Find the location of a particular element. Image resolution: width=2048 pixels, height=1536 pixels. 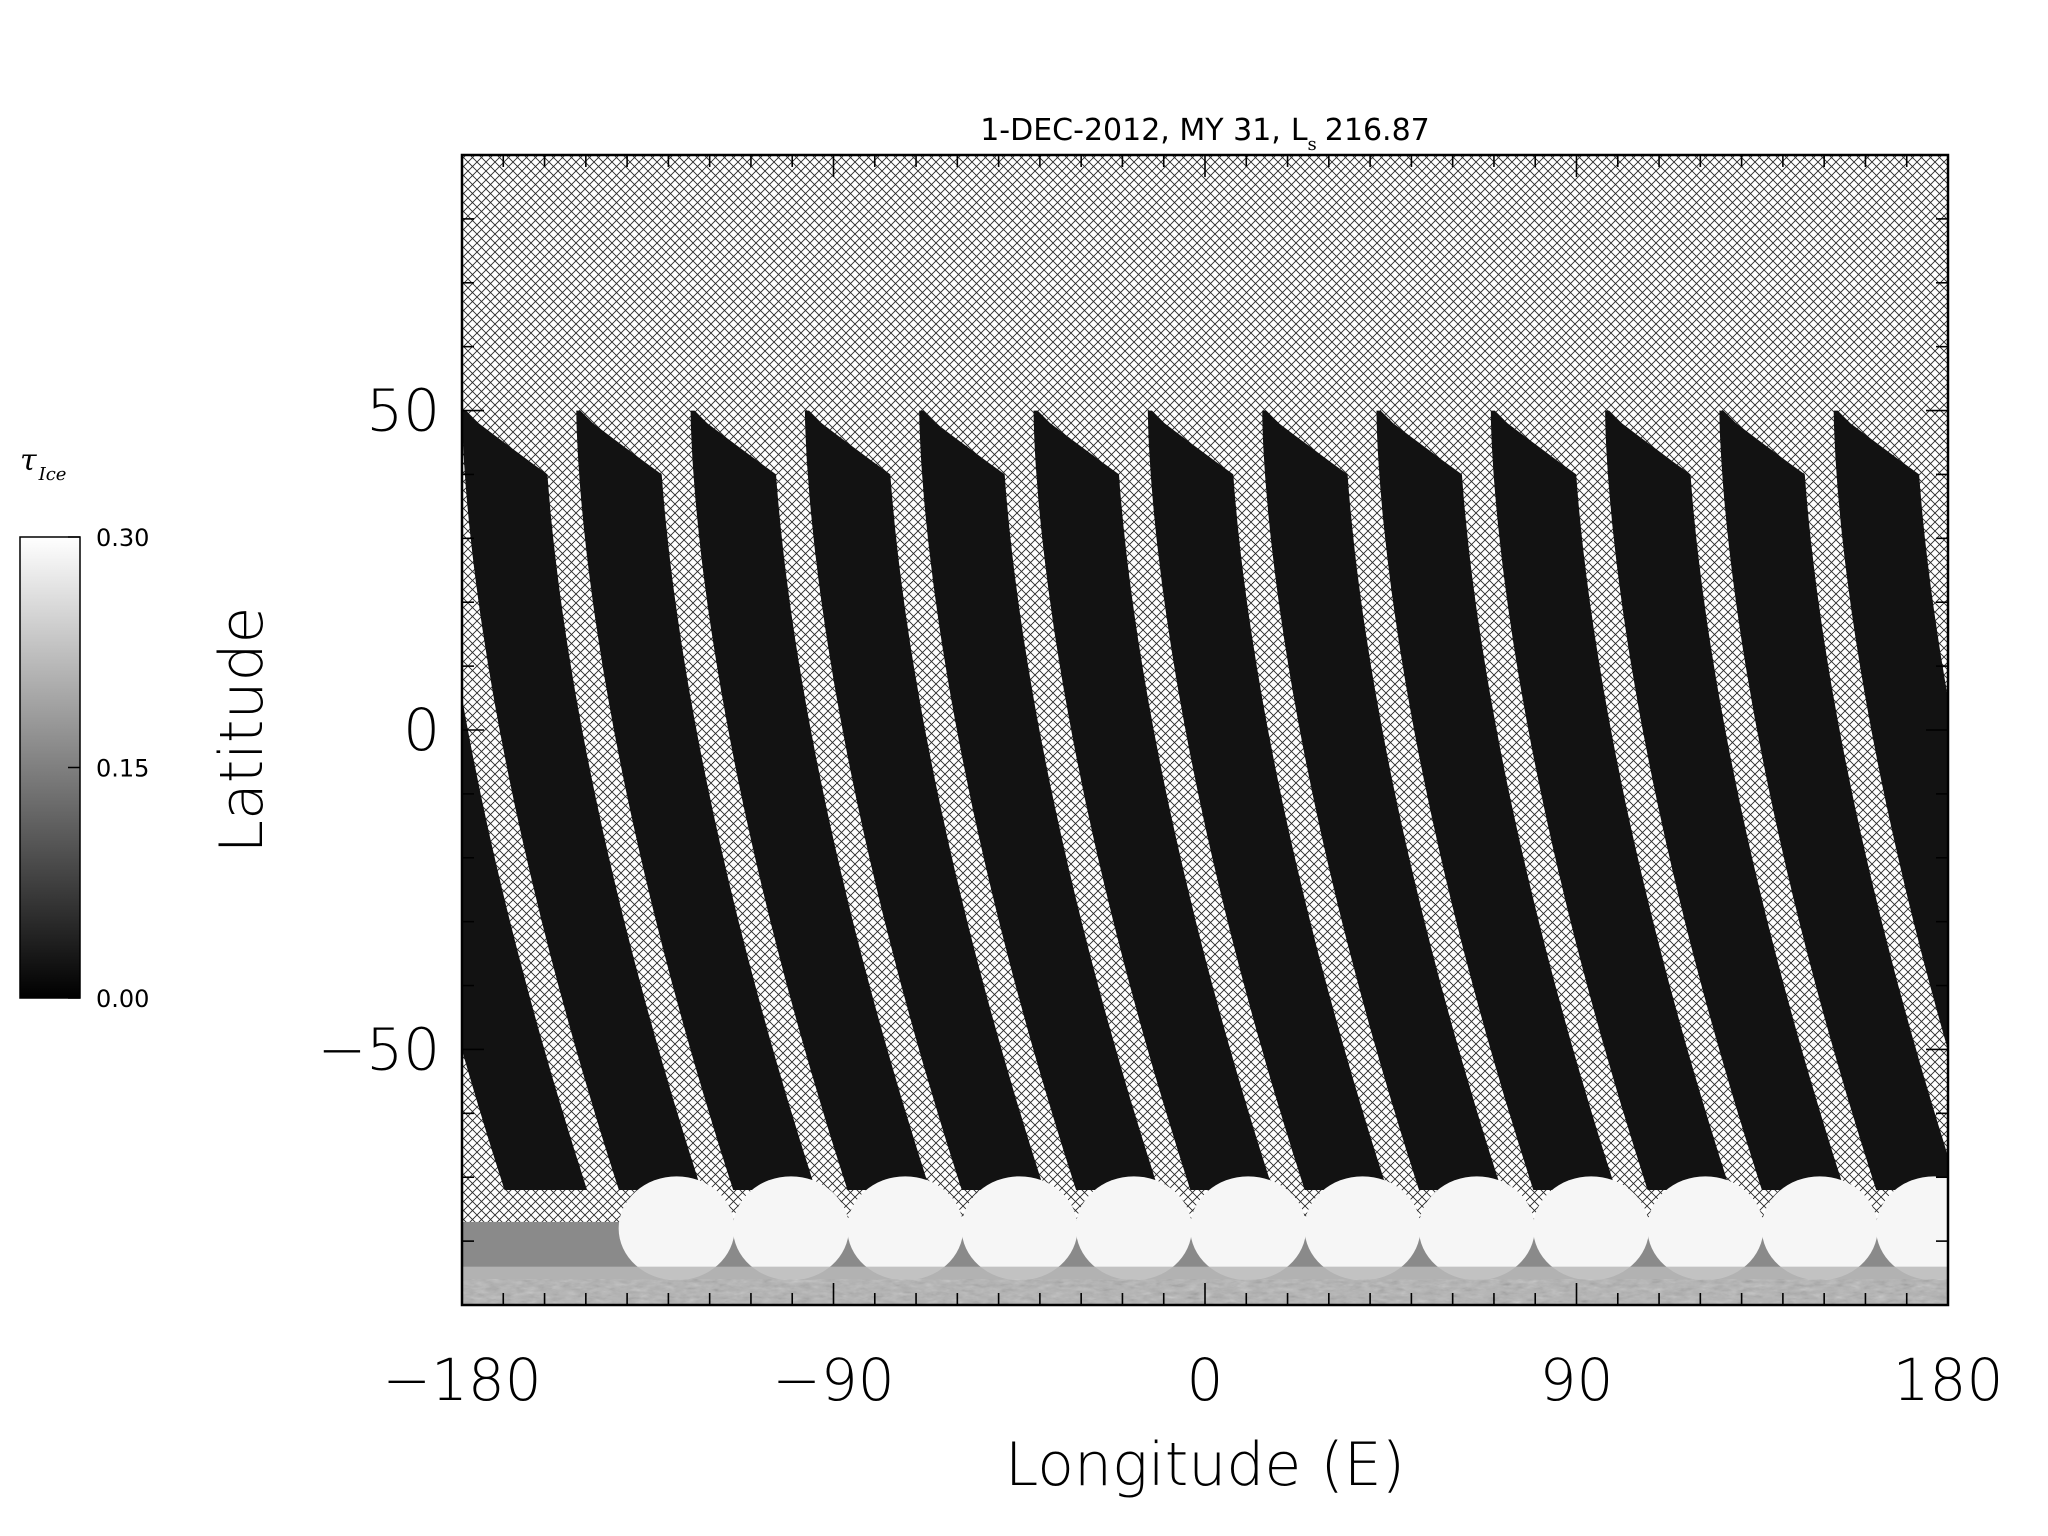

x-axis-label: Longitude (E) is located at coordinates (1205, 1465).